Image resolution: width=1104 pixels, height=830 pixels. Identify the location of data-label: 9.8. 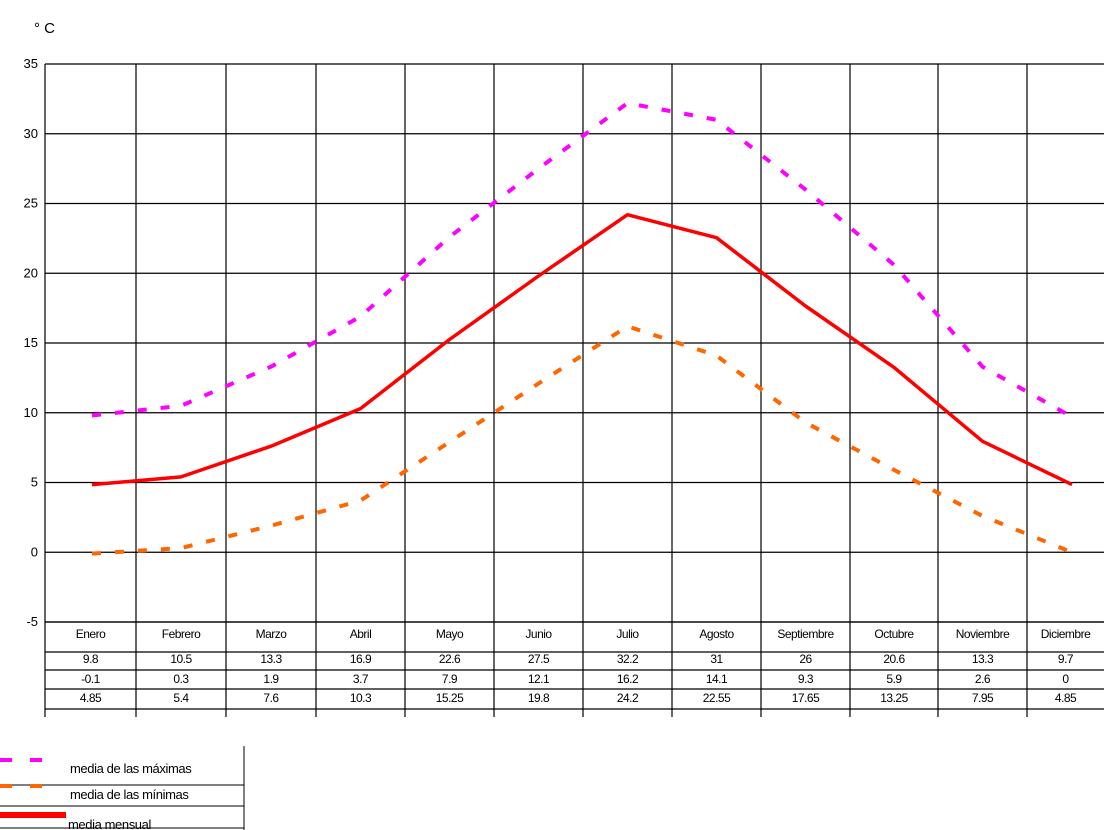
(91, 659).